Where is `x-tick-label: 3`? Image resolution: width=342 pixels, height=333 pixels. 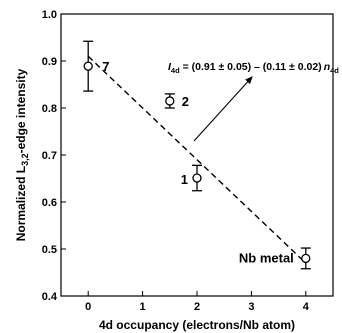
x-tick-label: 3 is located at coordinates (251, 307).